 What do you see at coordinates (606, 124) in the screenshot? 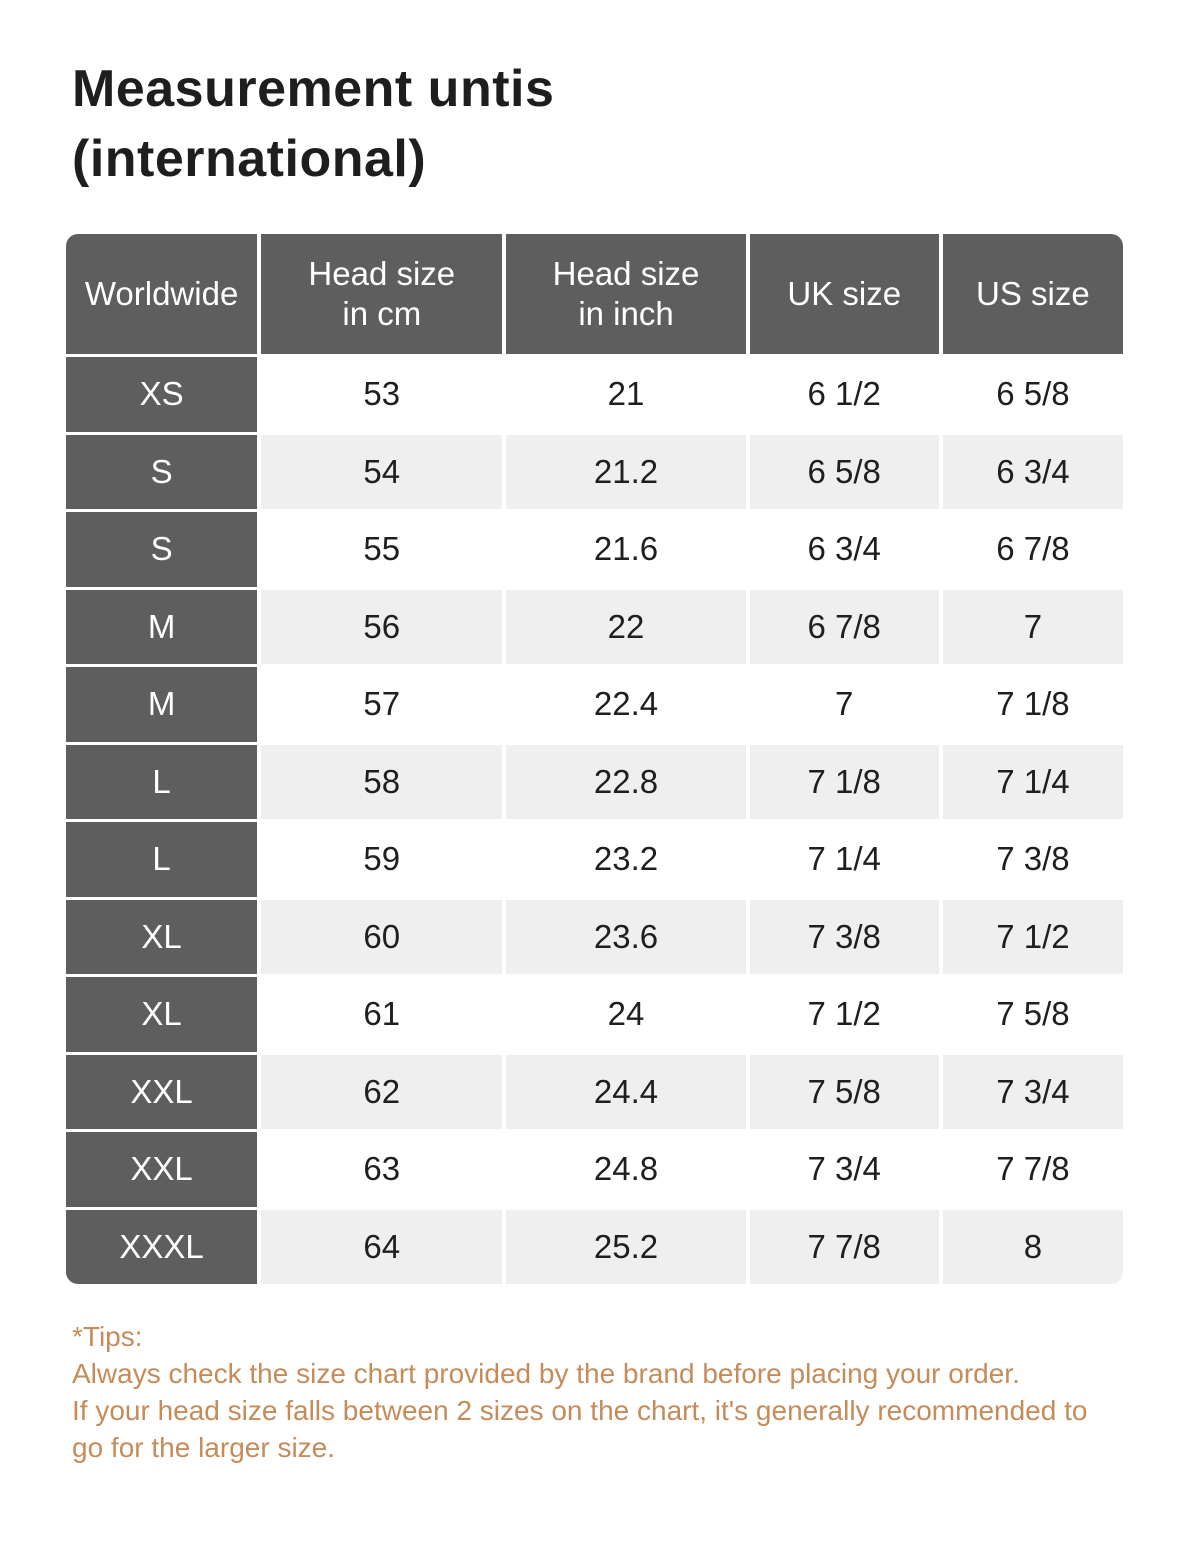
I see `page-title: Measurement untis (international)` at bounding box center [606, 124].